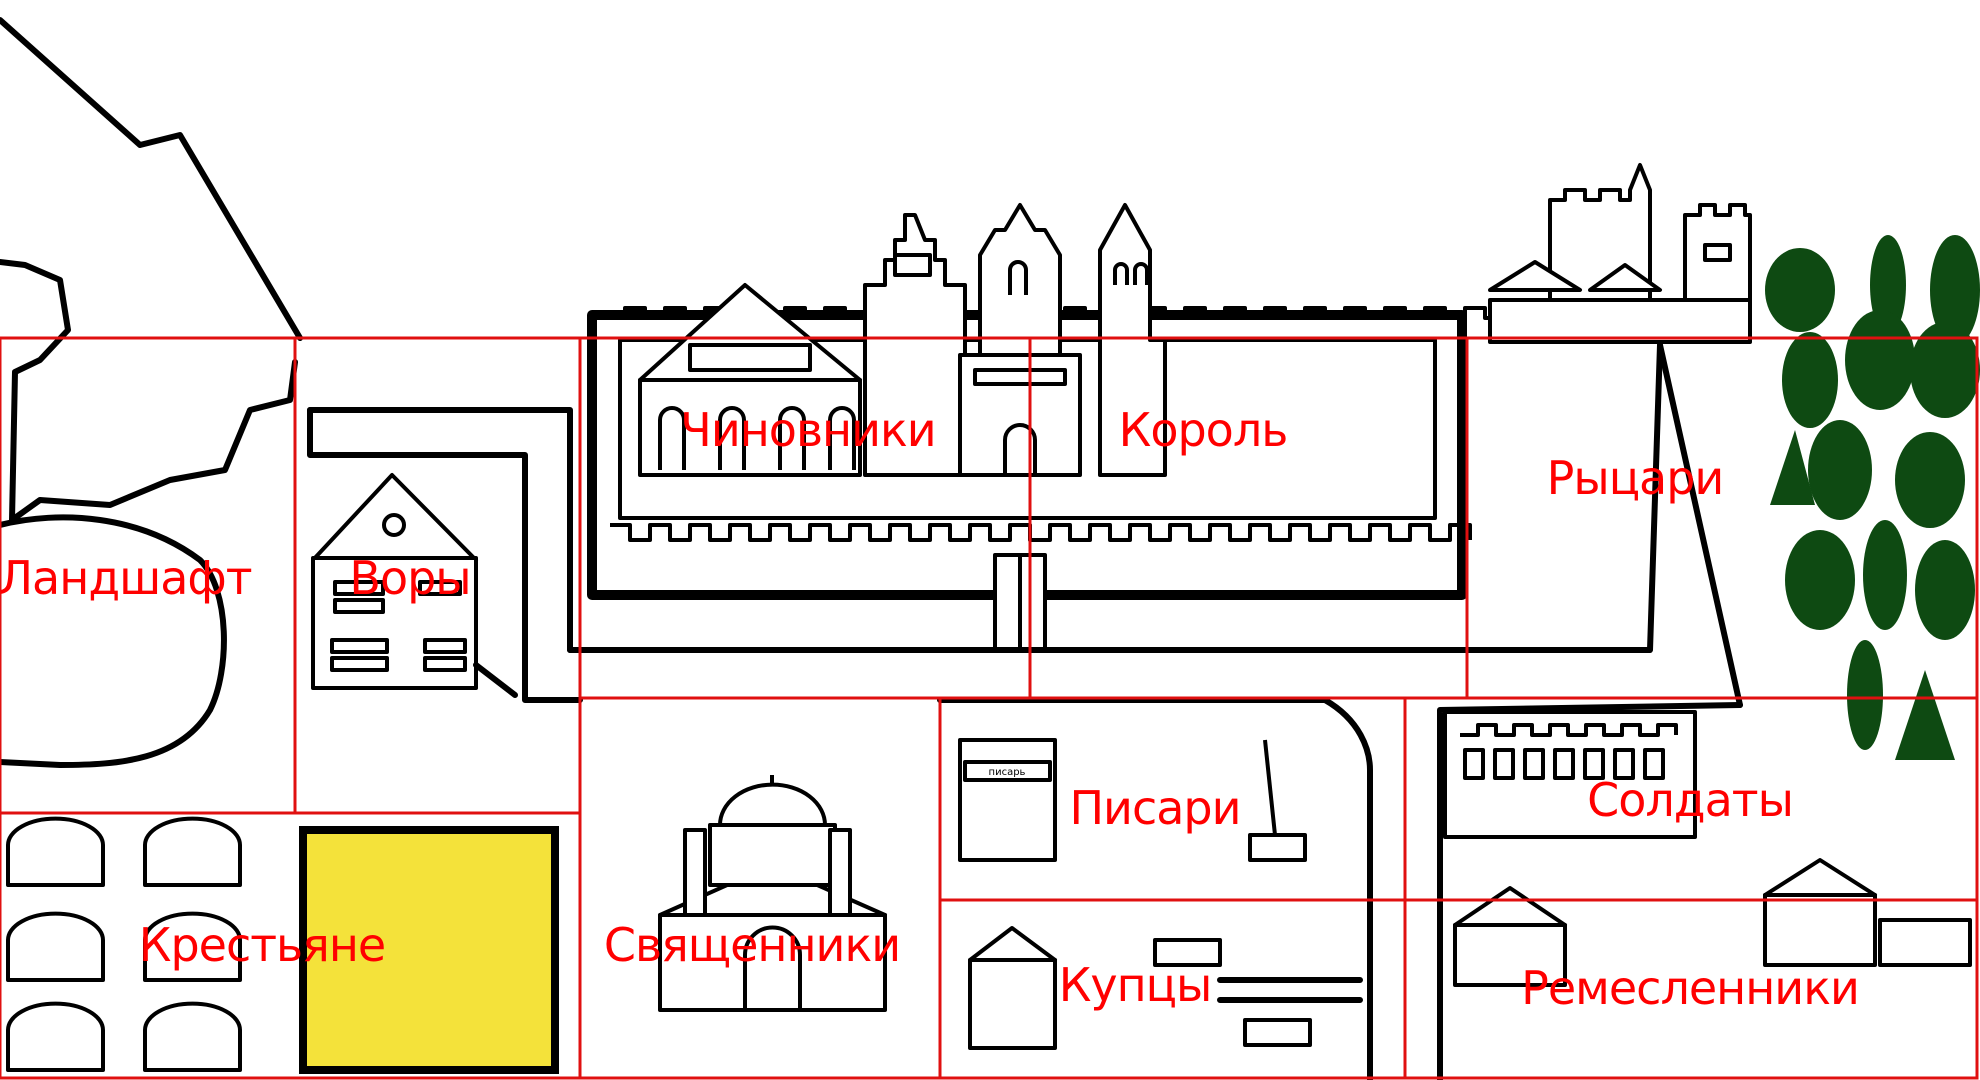 This screenshot has height=1080, width=1980. What do you see at coordinates (148, 575) in the screenshot?
I see `zone-landscape` at bounding box center [148, 575].